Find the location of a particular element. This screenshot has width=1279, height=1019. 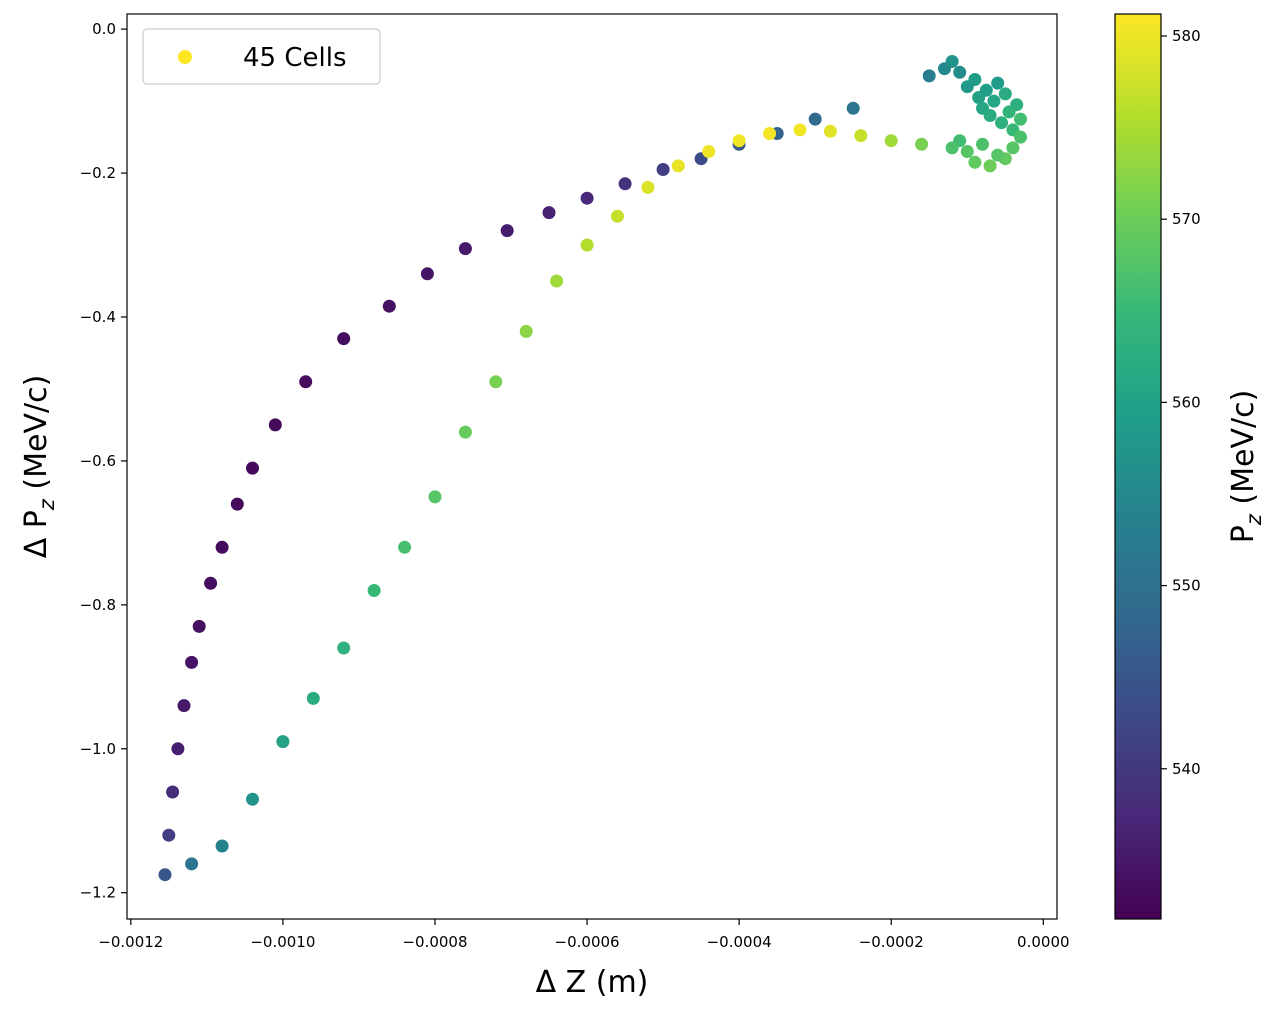

legend-marker is located at coordinates (185, 57).